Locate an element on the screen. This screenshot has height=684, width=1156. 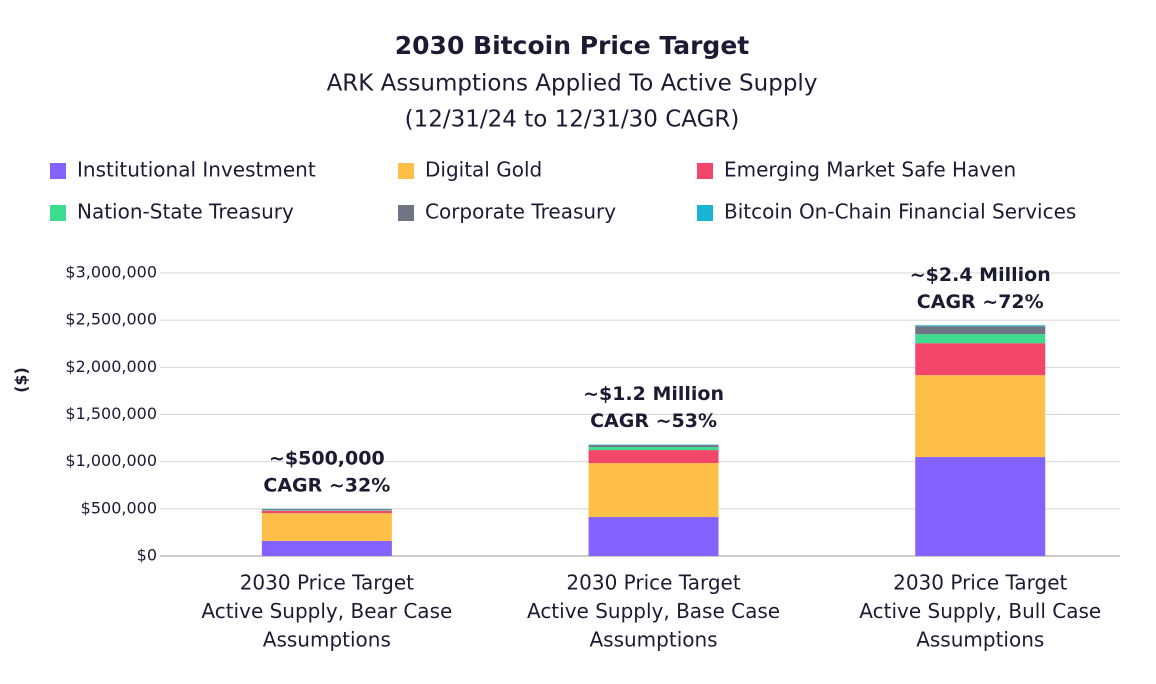
legend-label: Digital Gold is located at coordinates (483, 170).